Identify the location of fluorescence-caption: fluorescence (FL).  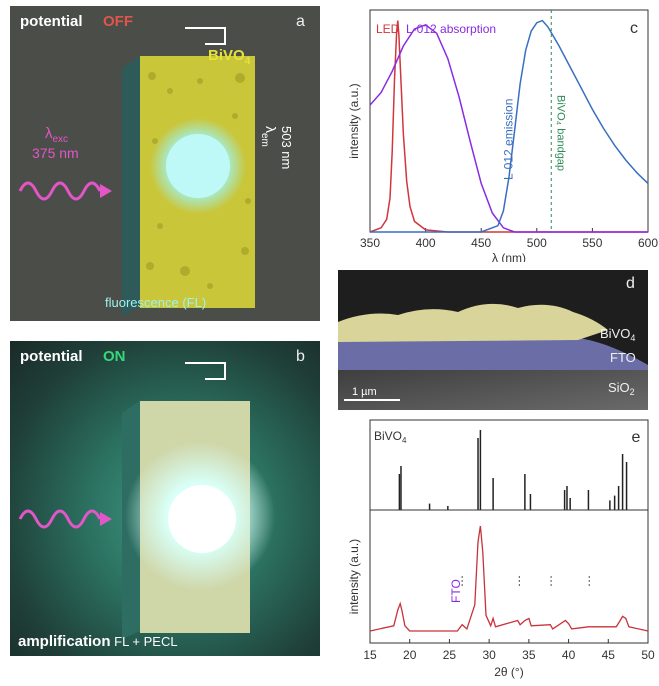
(155, 302).